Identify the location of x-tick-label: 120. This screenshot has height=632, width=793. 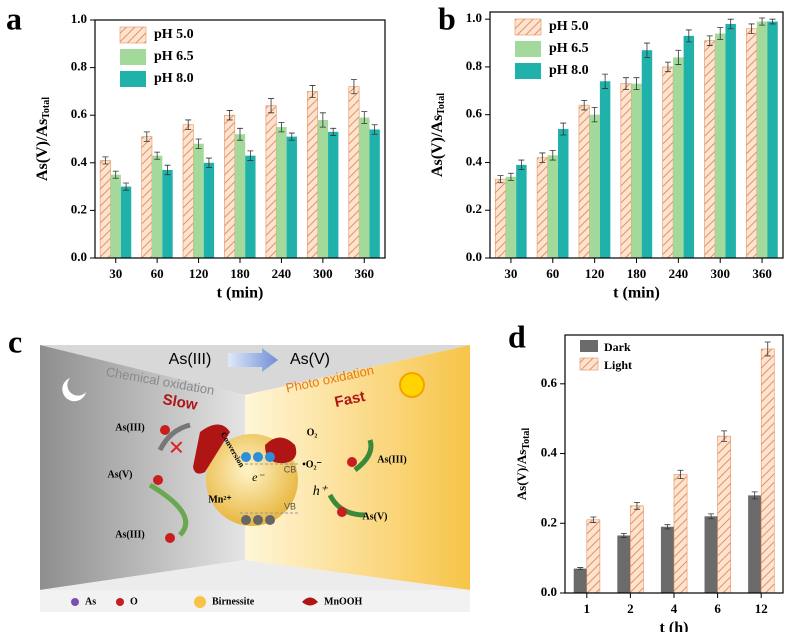
(199, 273).